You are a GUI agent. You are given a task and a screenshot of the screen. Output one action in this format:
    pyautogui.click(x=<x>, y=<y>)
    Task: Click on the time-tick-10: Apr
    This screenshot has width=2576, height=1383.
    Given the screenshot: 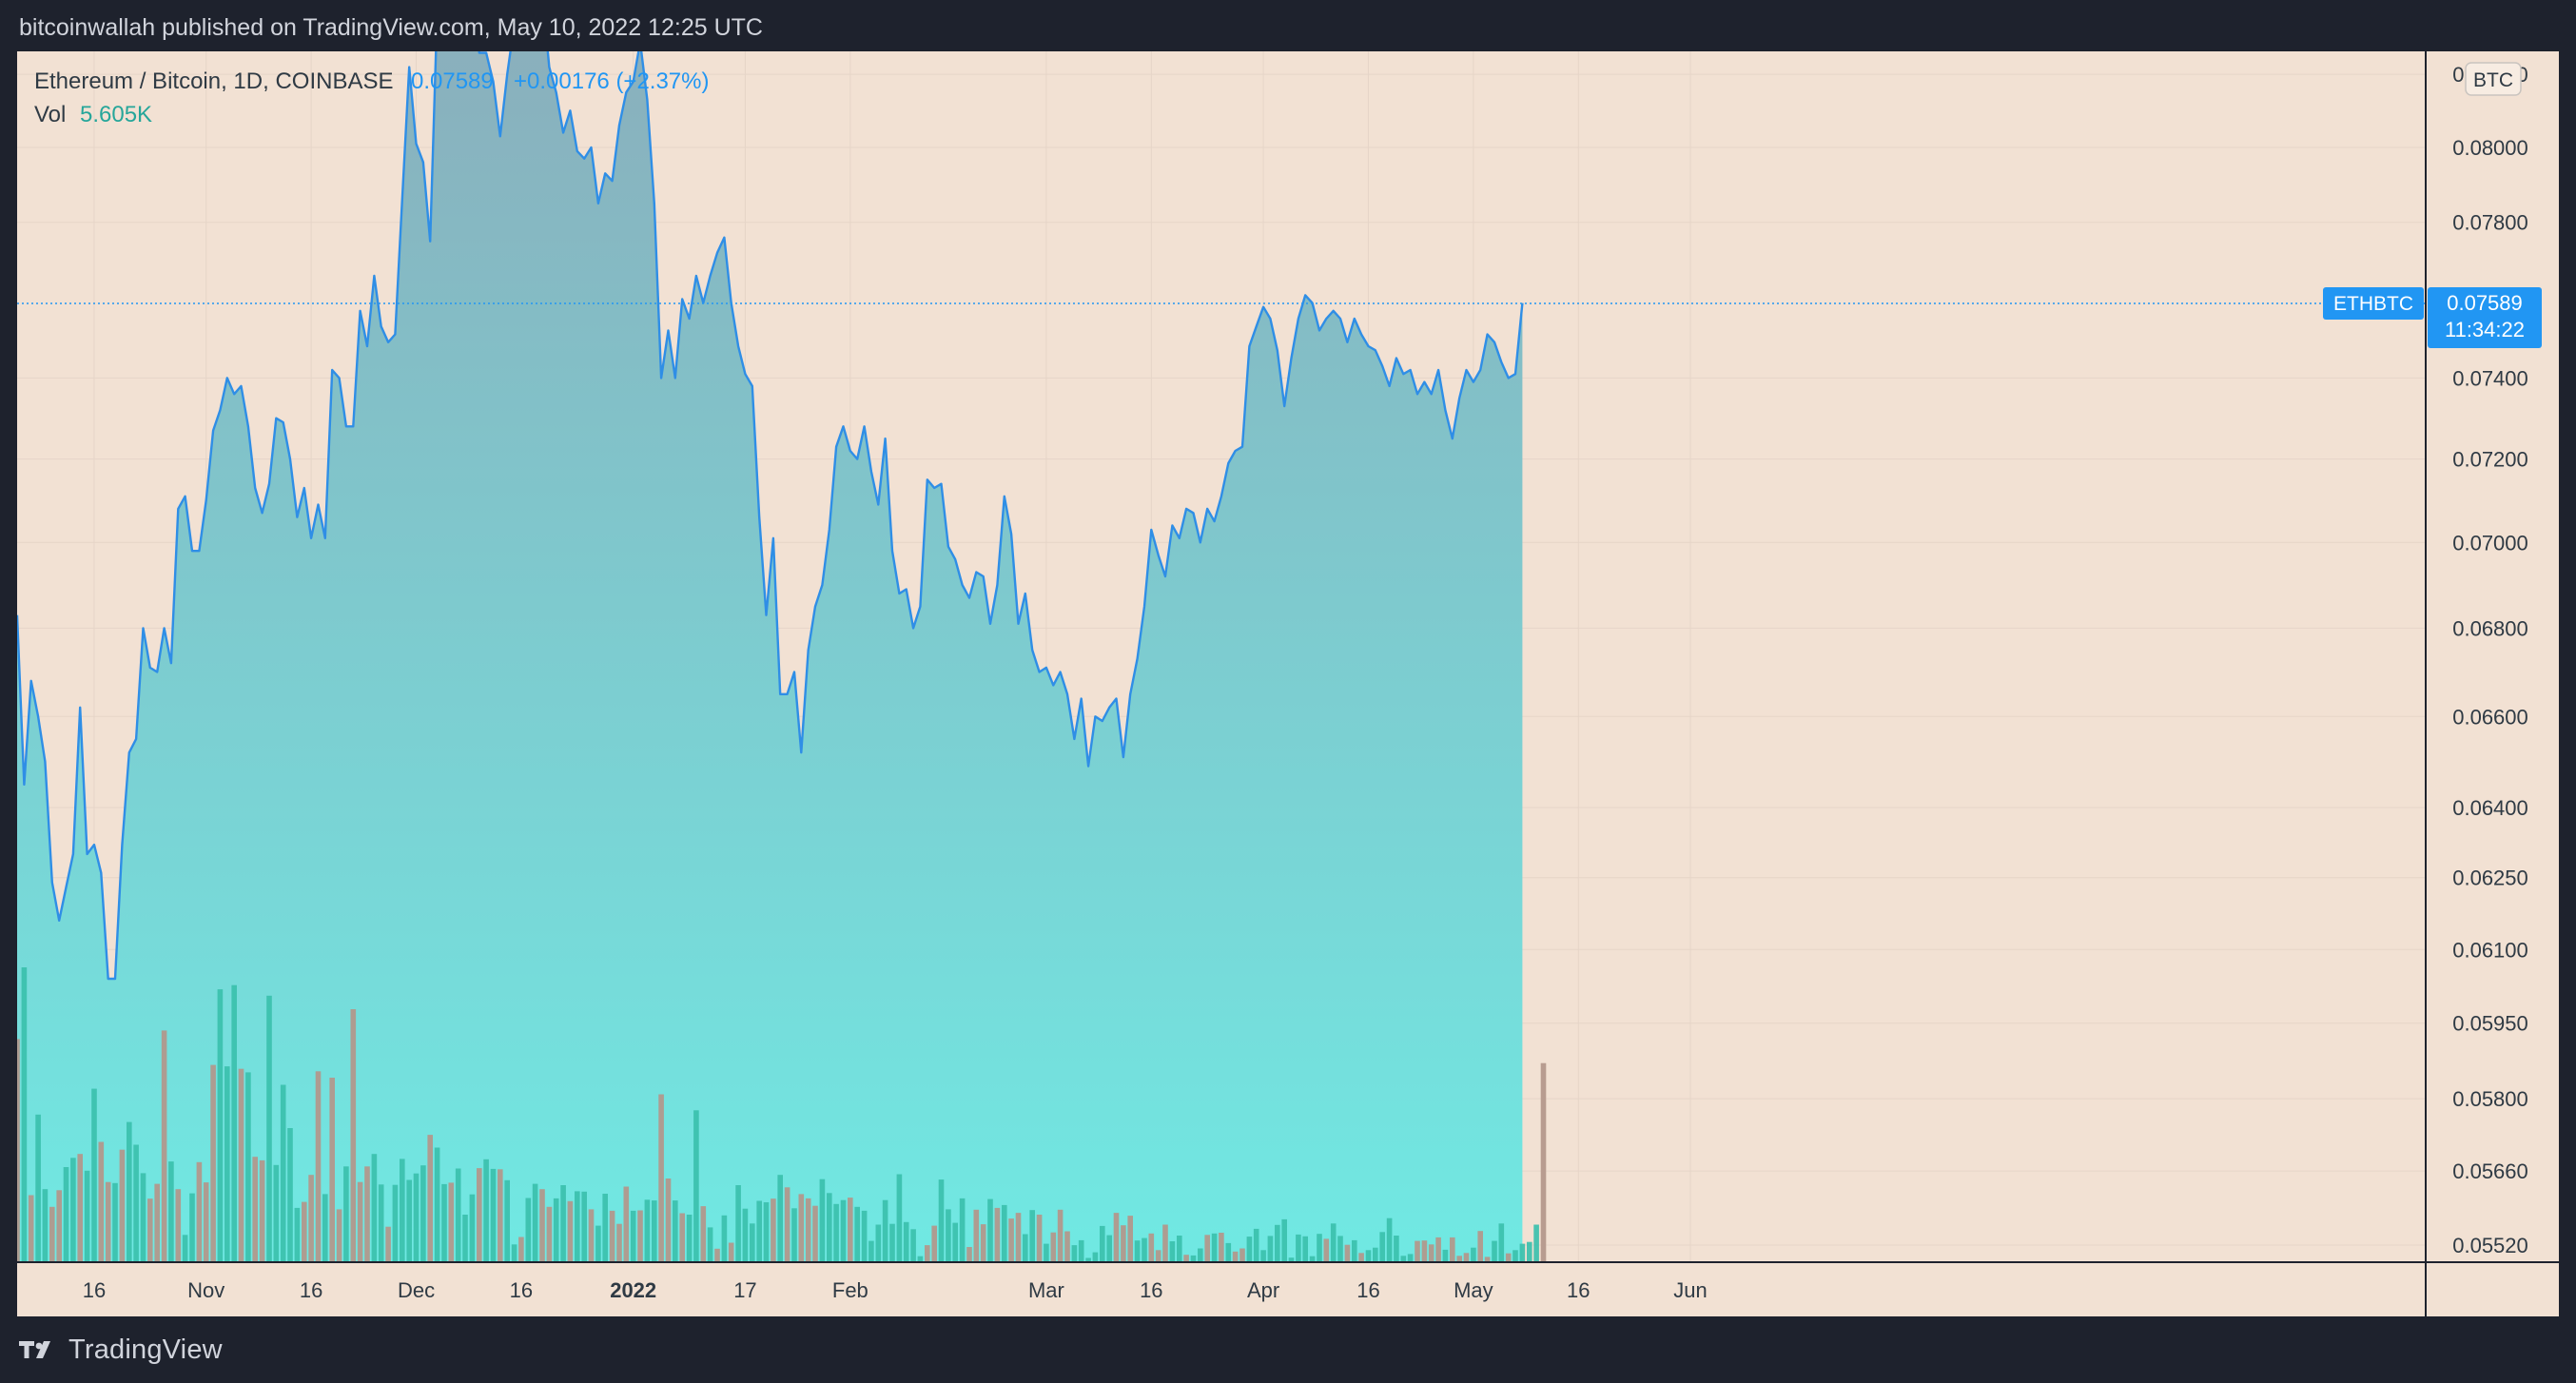 What is the action you would take?
    pyautogui.click(x=1263, y=1290)
    